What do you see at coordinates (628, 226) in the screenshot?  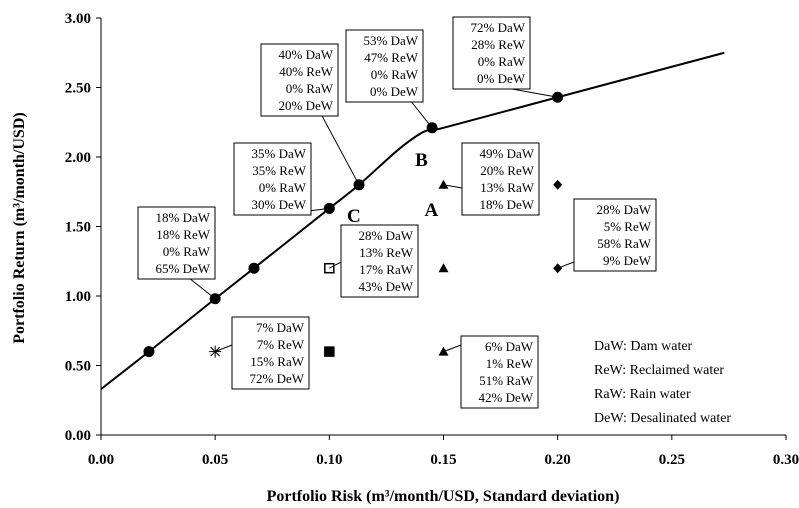 I see `annotation-text: 5% ReW` at bounding box center [628, 226].